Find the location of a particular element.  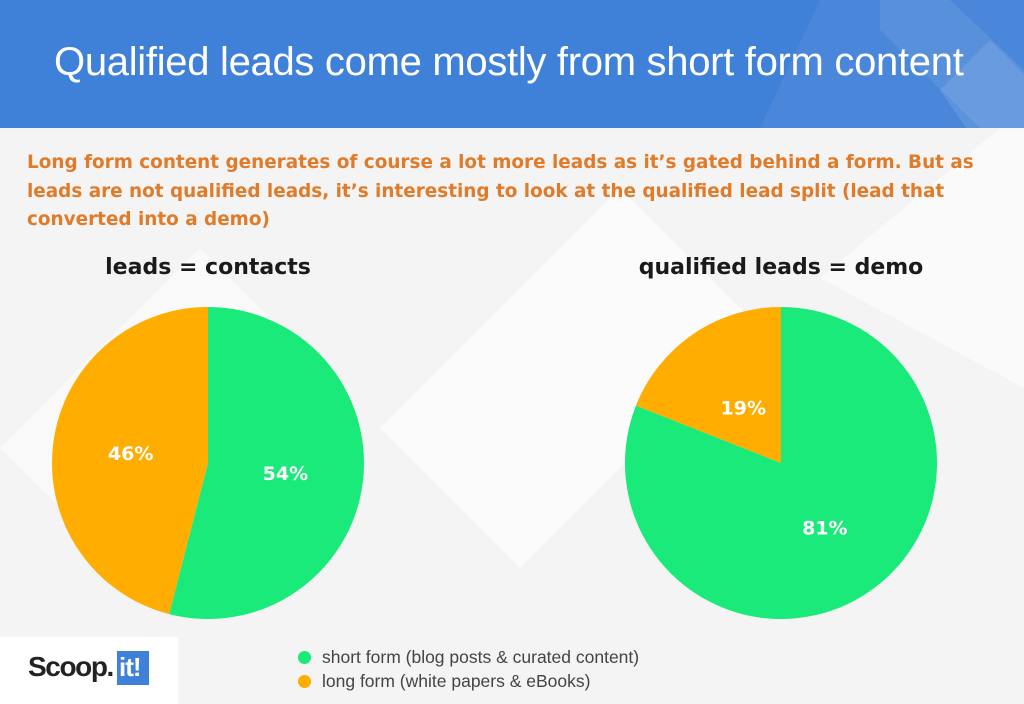

legend-dot-long-form is located at coordinates (304, 681).